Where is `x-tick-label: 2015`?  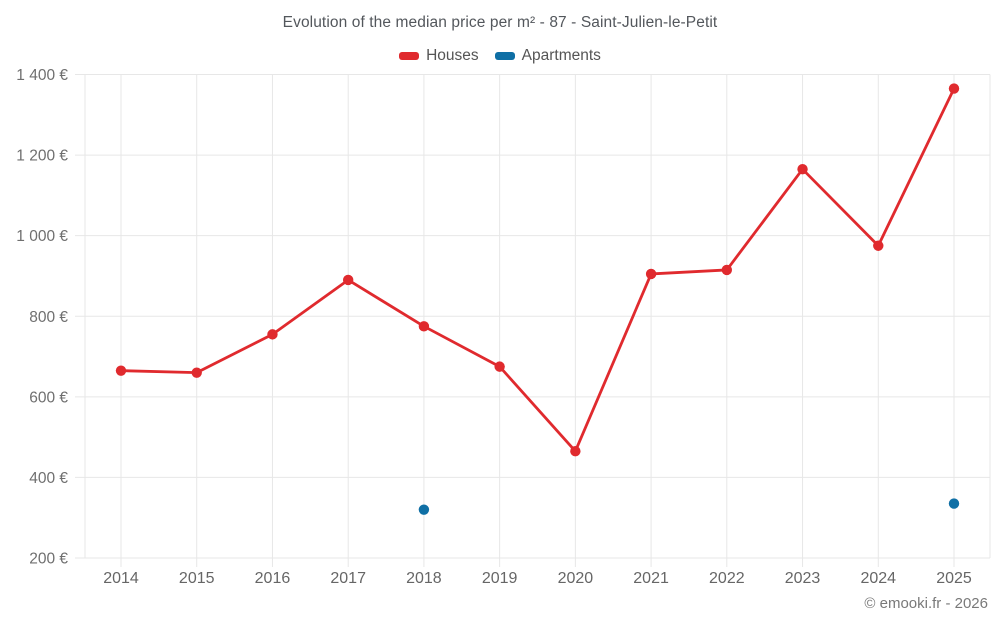 x-tick-label: 2015 is located at coordinates (197, 578).